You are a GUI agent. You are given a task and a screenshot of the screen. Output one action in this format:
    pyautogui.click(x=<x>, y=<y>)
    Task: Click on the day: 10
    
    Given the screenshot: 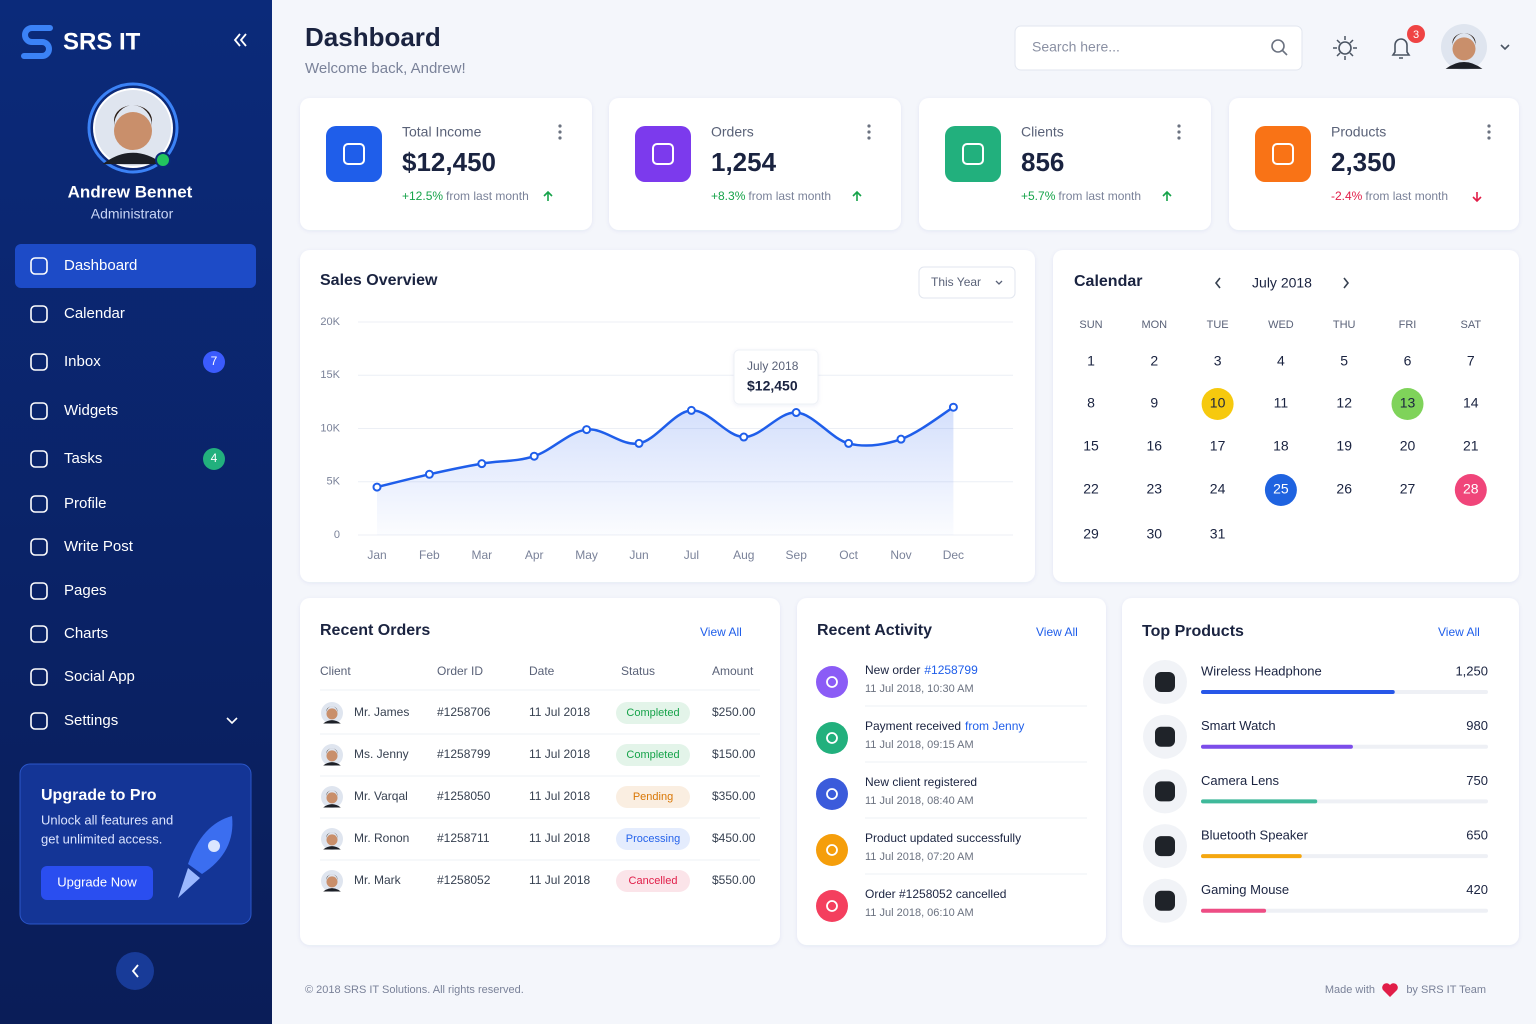 What is the action you would take?
    pyautogui.click(x=1217, y=404)
    